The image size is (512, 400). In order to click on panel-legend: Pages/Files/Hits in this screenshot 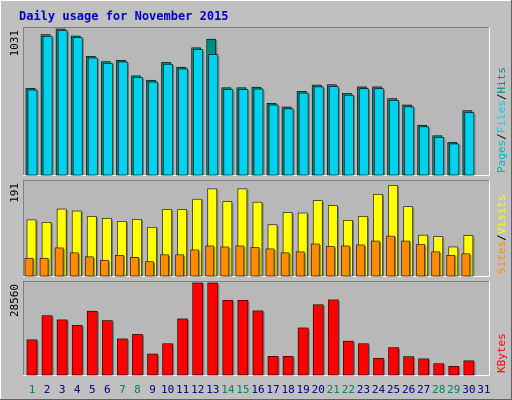, I will do `click(501, 120)`.